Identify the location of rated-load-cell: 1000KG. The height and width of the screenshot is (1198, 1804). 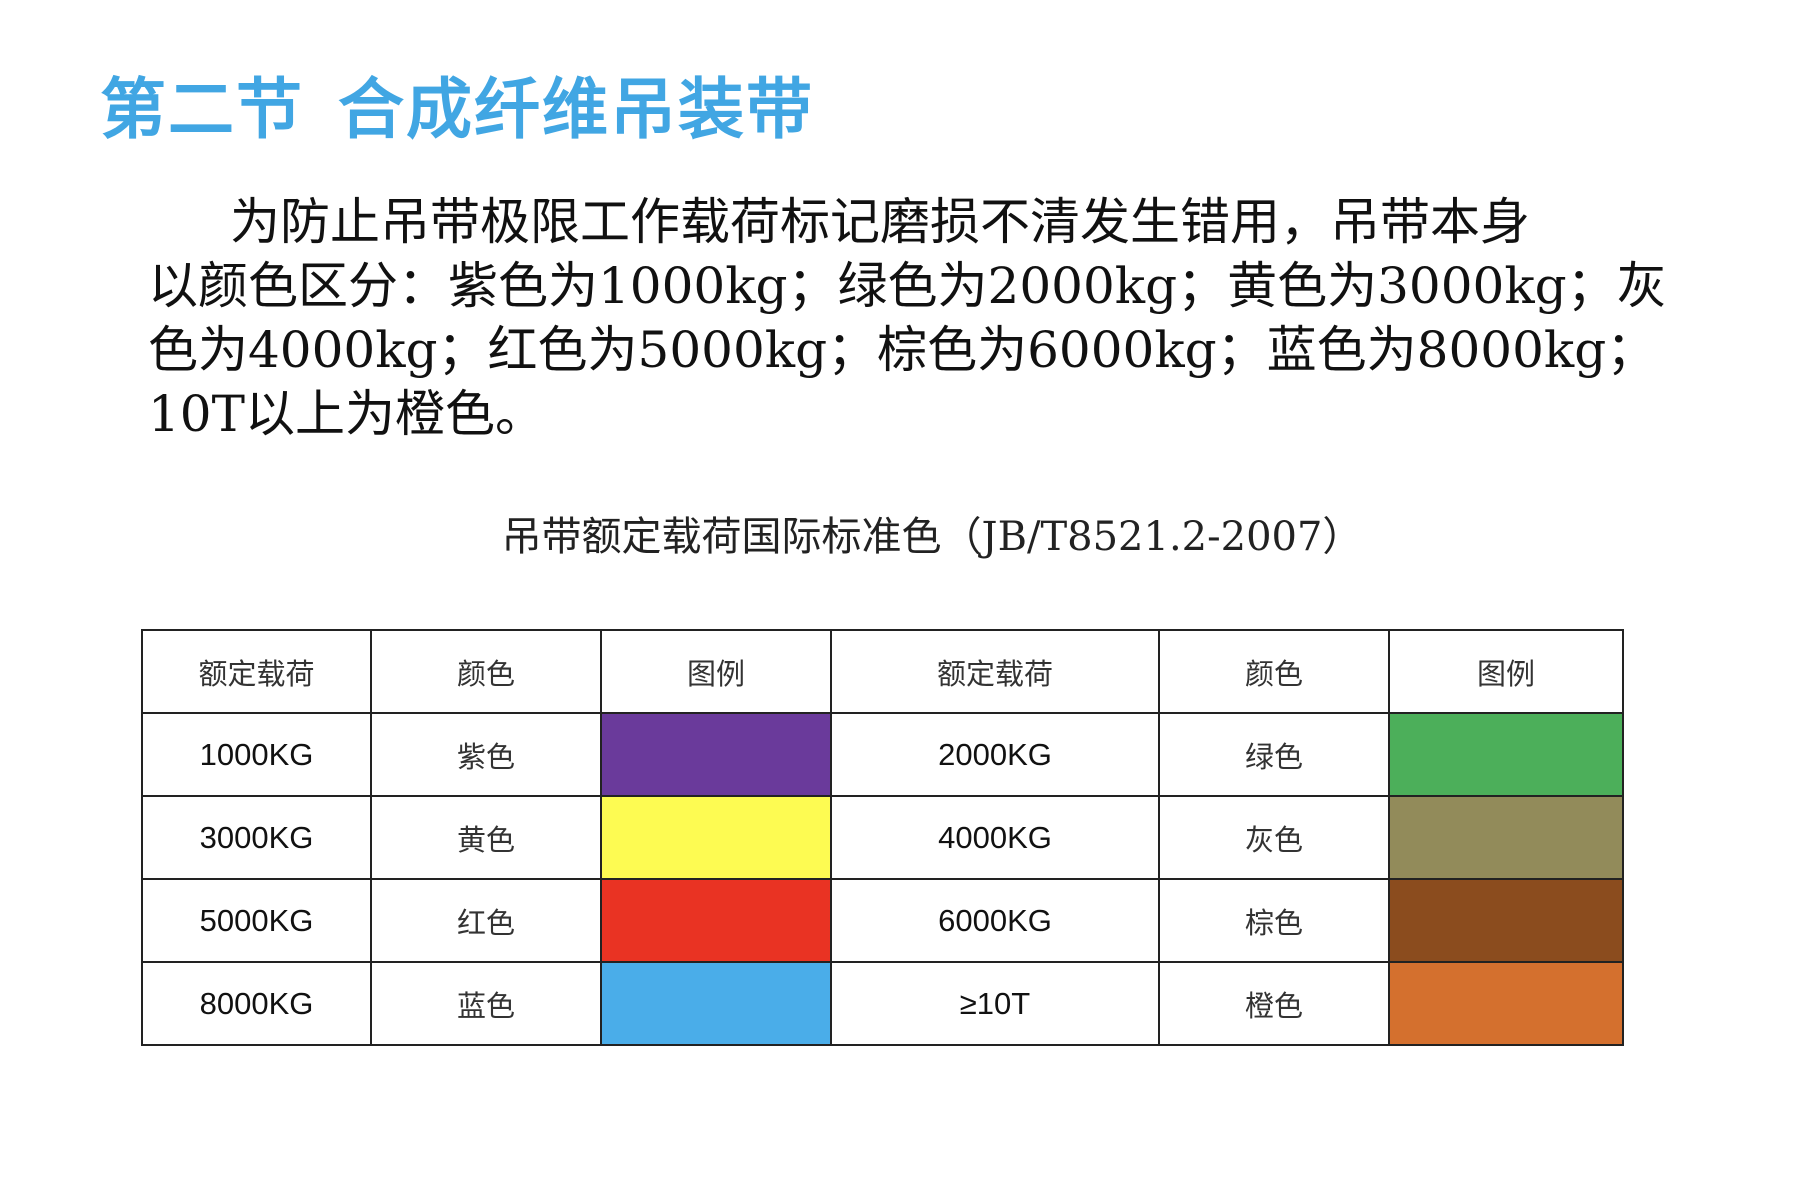
(256, 754).